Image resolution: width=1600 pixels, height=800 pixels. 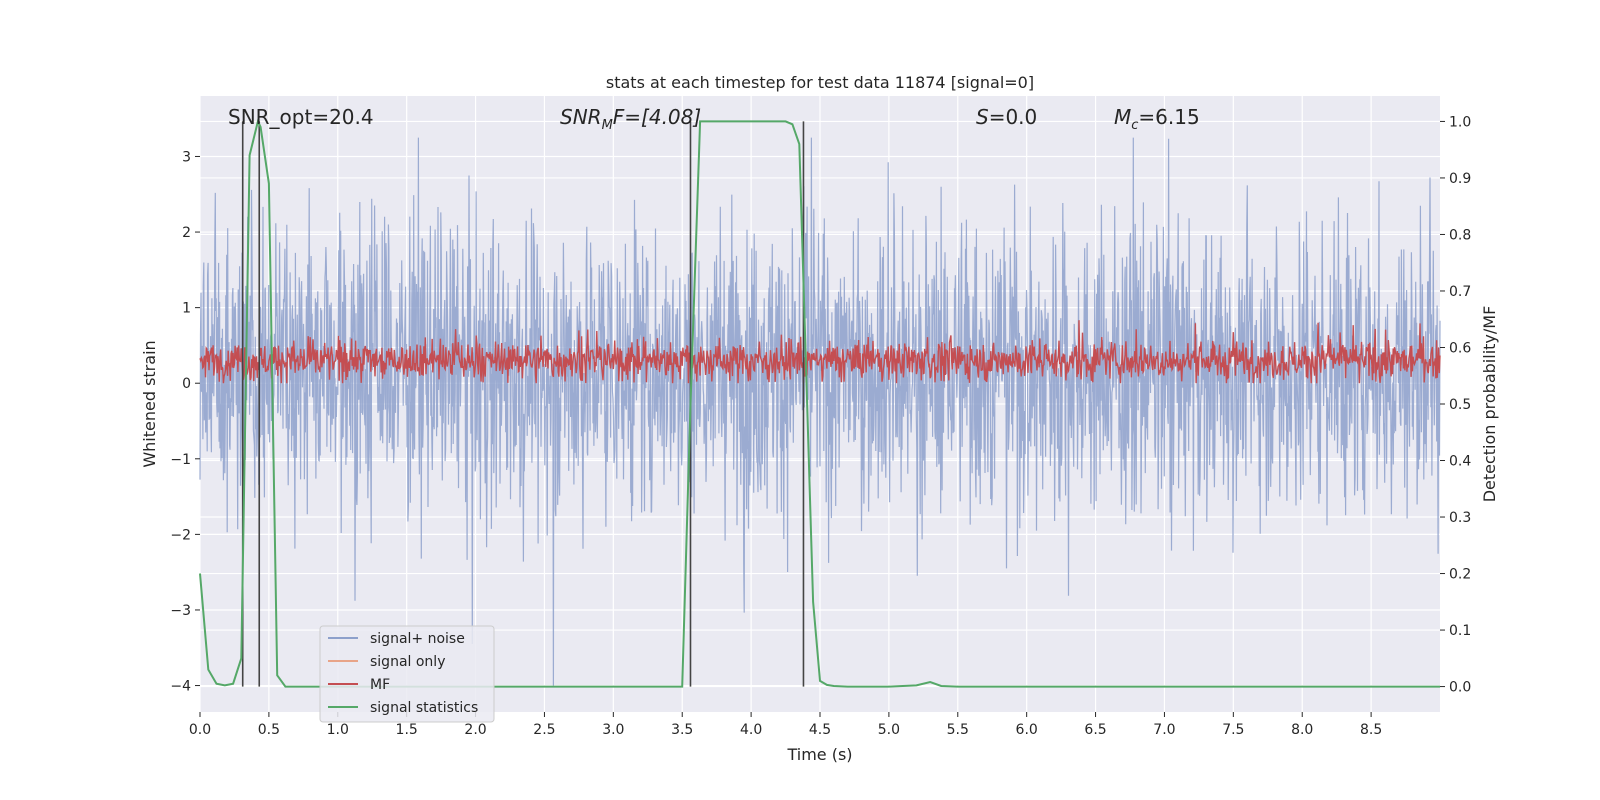 I want to click on x-tick-label: 3.5, so click(x=682, y=730).